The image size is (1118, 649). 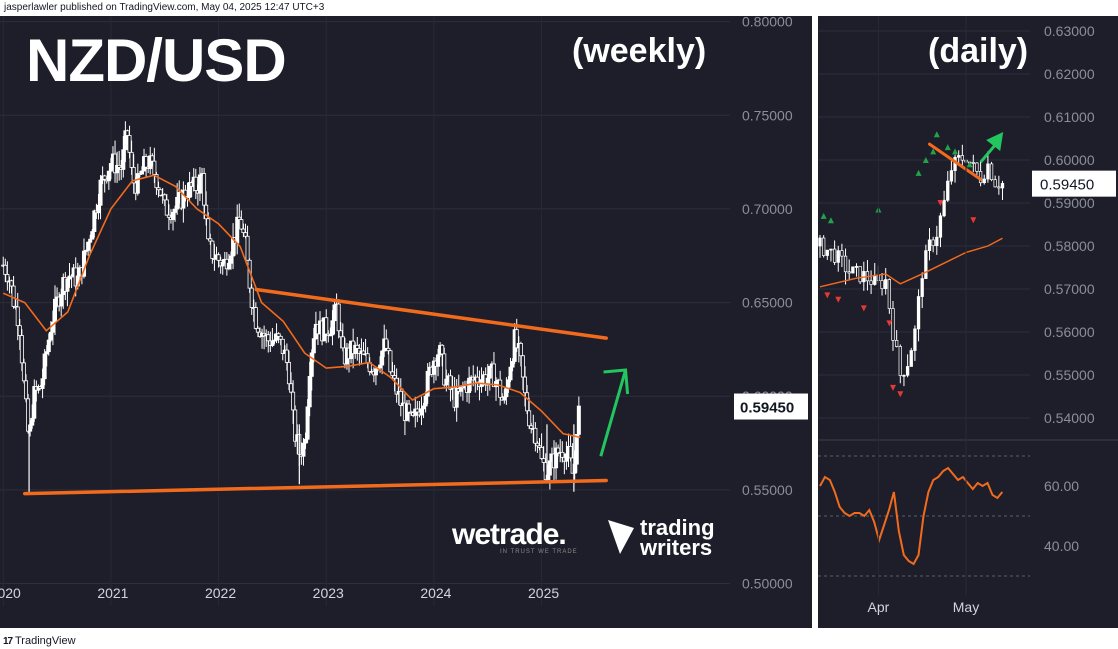 What do you see at coordinates (1069, 160) in the screenshot?
I see `daily-y-tick-label: 0.60000` at bounding box center [1069, 160].